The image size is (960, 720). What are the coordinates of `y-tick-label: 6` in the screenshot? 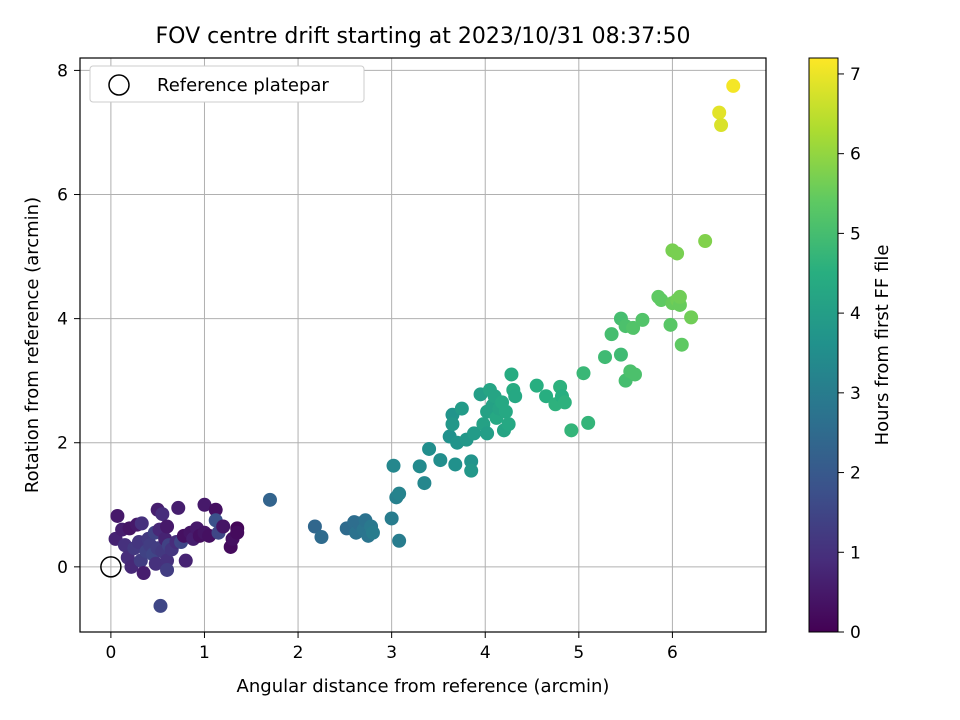 It's located at (62, 196).